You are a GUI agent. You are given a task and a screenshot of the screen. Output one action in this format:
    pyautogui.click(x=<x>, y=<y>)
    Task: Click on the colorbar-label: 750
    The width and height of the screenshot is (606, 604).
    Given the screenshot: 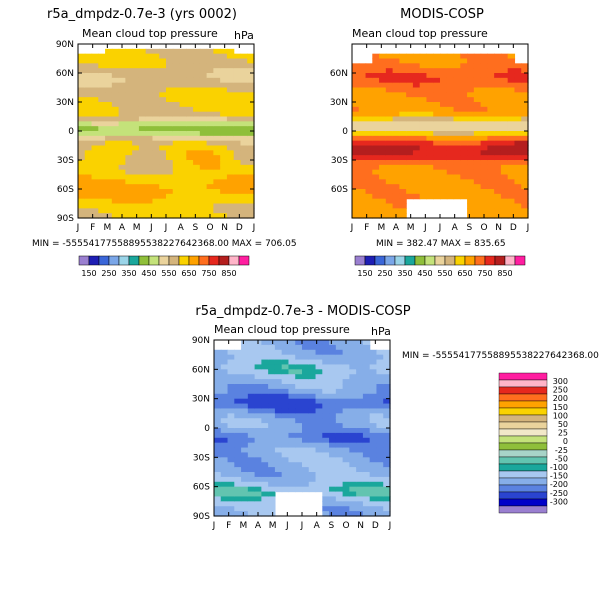 What is the action you would take?
    pyautogui.click(x=208, y=273)
    